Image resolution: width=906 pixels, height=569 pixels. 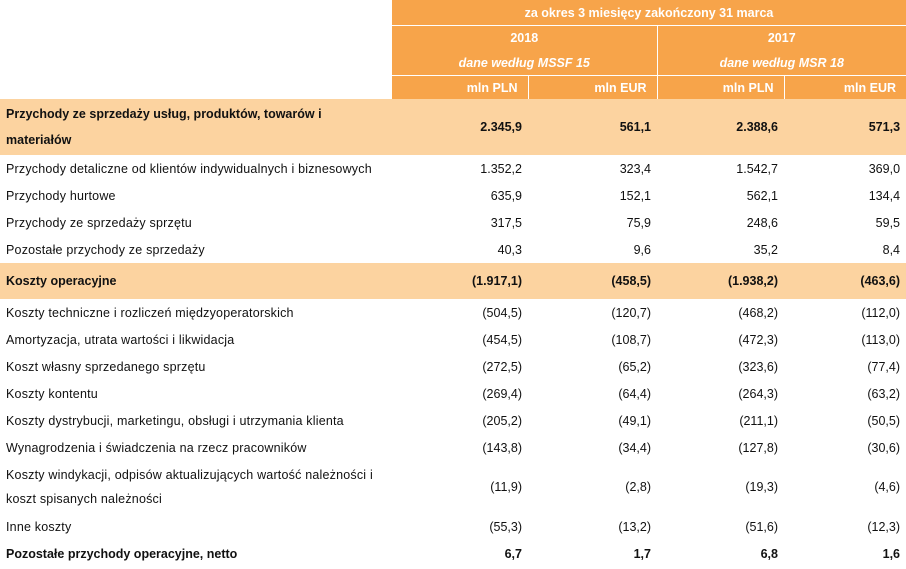 What do you see at coordinates (769, 553) in the screenshot?
I see `cell-value: 6,8` at bounding box center [769, 553].